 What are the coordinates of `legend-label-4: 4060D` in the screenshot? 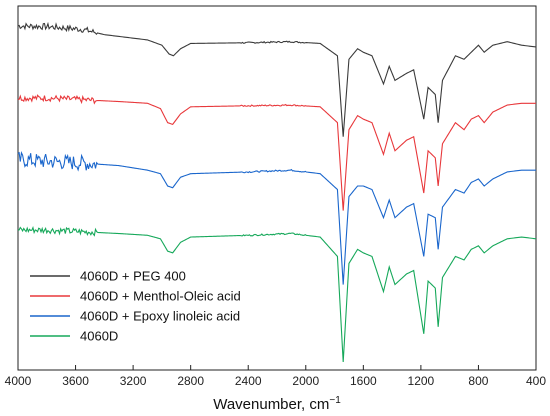 It's located at (99, 336).